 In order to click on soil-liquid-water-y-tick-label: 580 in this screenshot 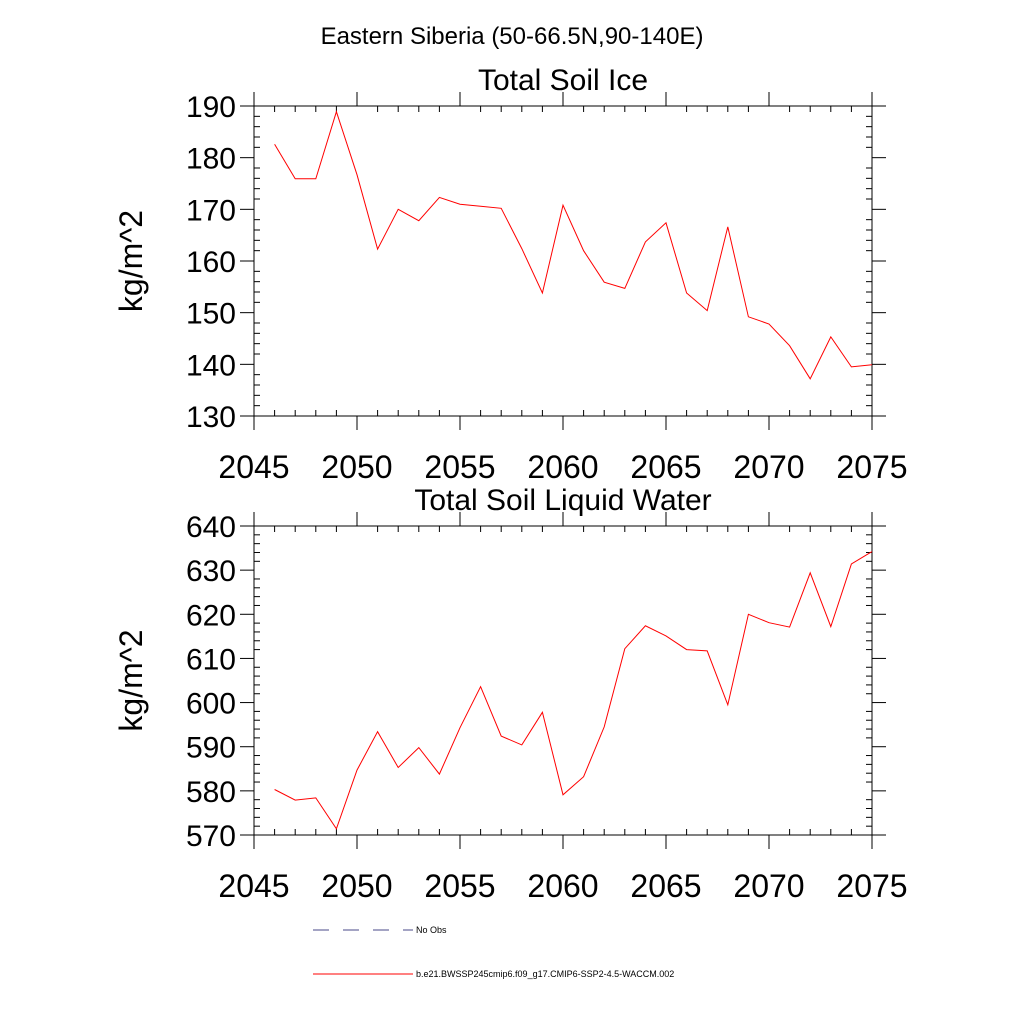, I will do `click(211, 792)`.